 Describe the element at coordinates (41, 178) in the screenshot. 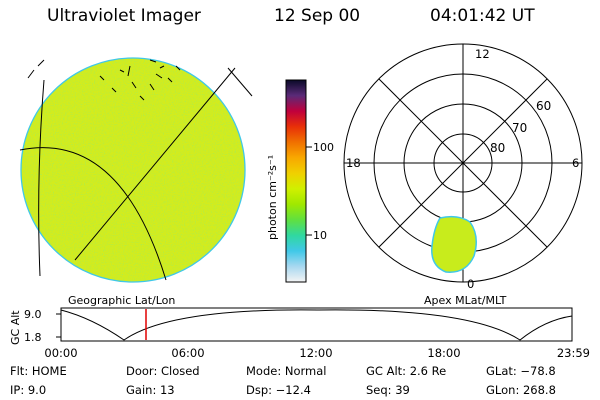

I see `meridian-line-left` at that location.